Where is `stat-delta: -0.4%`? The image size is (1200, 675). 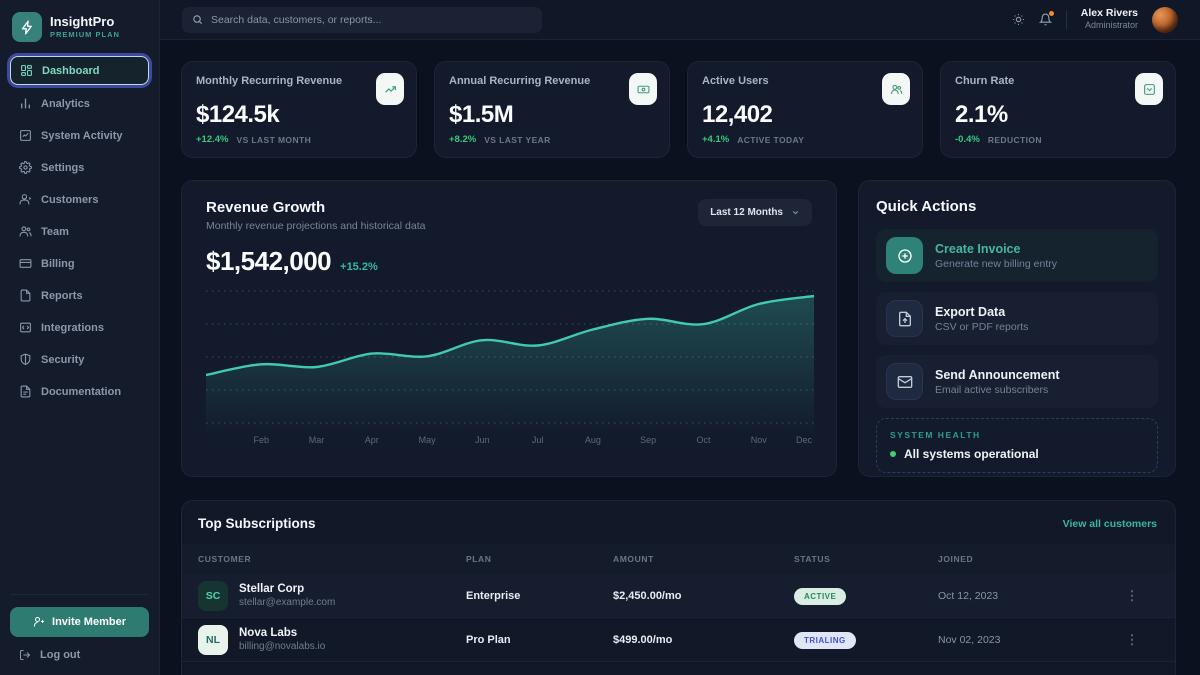
stat-delta: -0.4% is located at coordinates (967, 139).